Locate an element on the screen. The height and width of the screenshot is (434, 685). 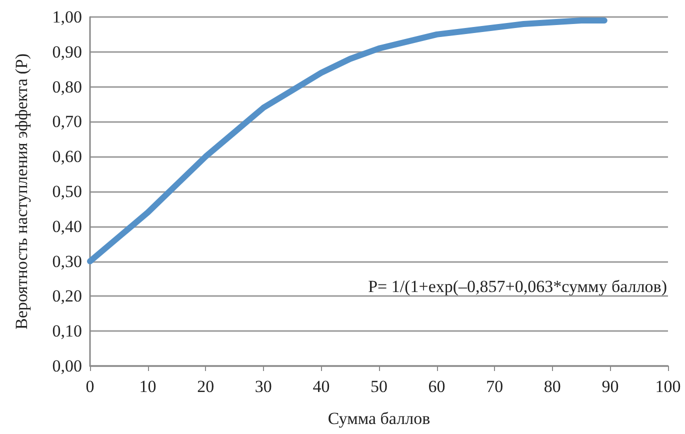
x-tick-label: 80 is located at coordinates (552, 386).